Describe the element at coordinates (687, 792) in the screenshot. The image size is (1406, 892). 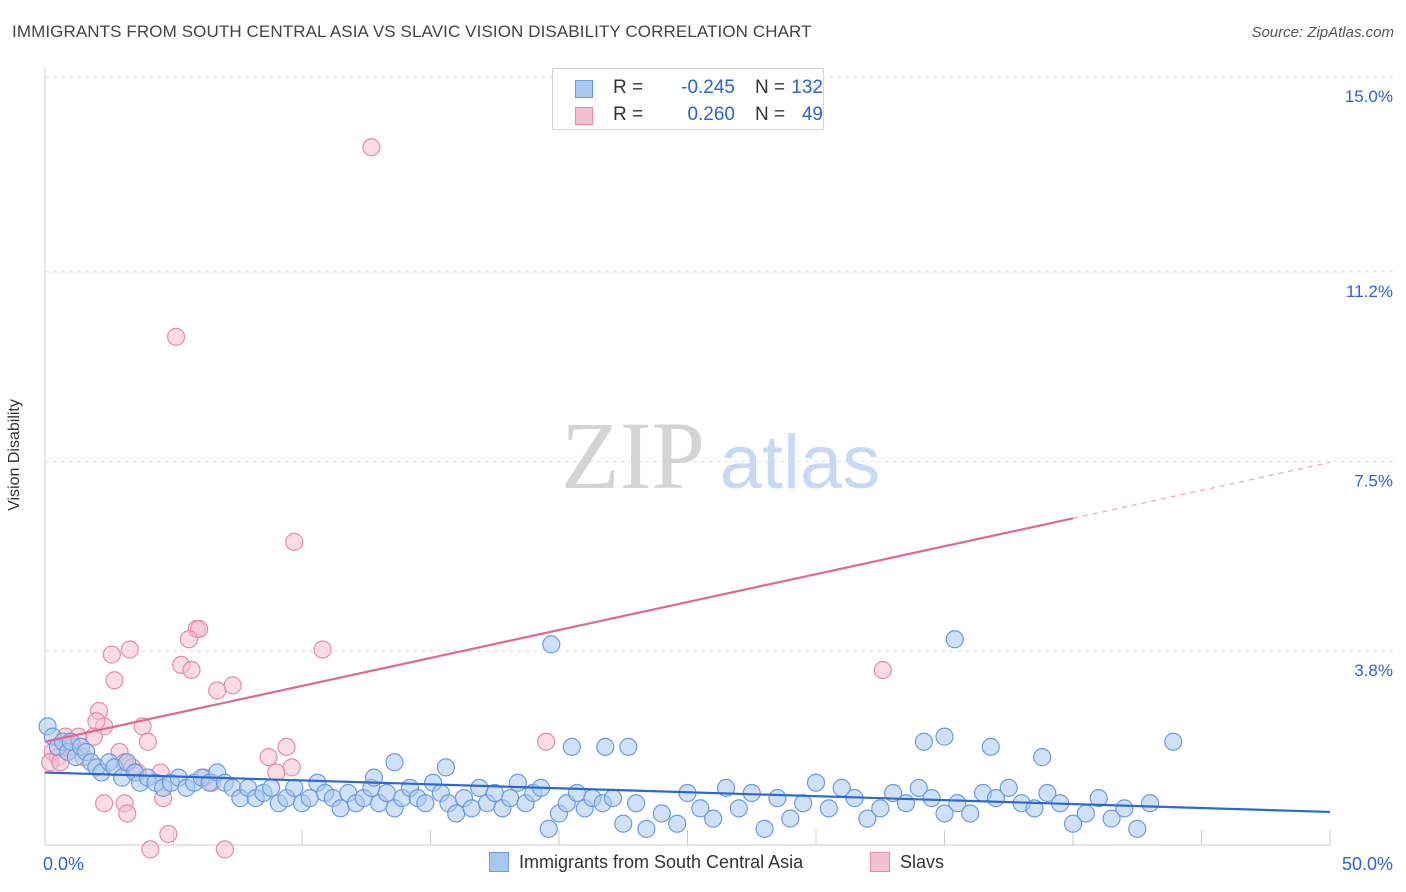
I see `trend-line-blue` at that location.